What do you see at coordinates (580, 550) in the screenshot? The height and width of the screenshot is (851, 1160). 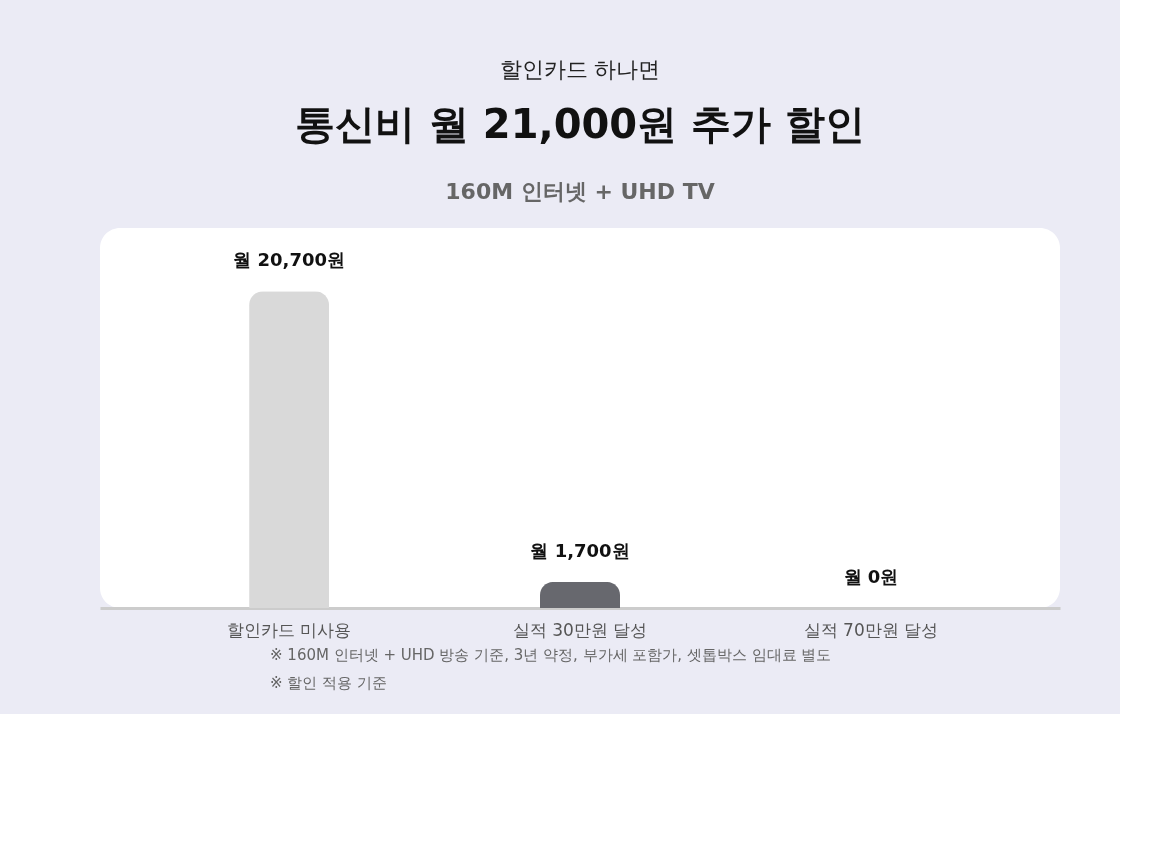 I see `data-label: 월 1,700원` at bounding box center [580, 550].